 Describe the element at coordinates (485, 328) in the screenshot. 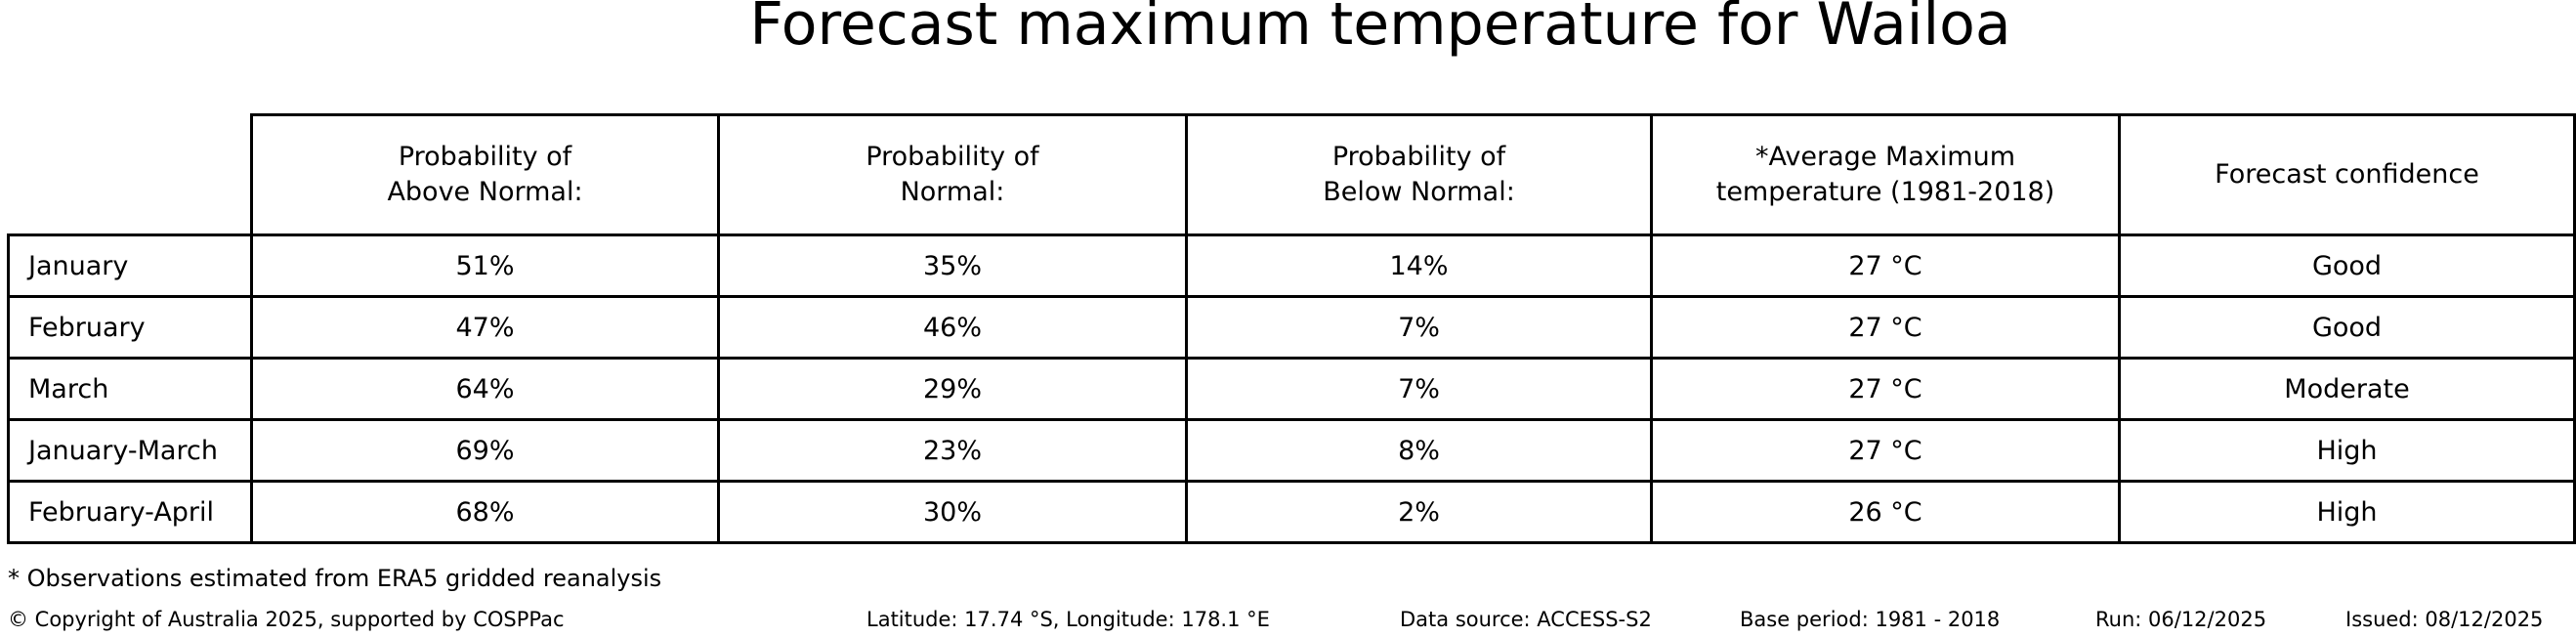

I see `cell-above-normal: 47%` at that location.